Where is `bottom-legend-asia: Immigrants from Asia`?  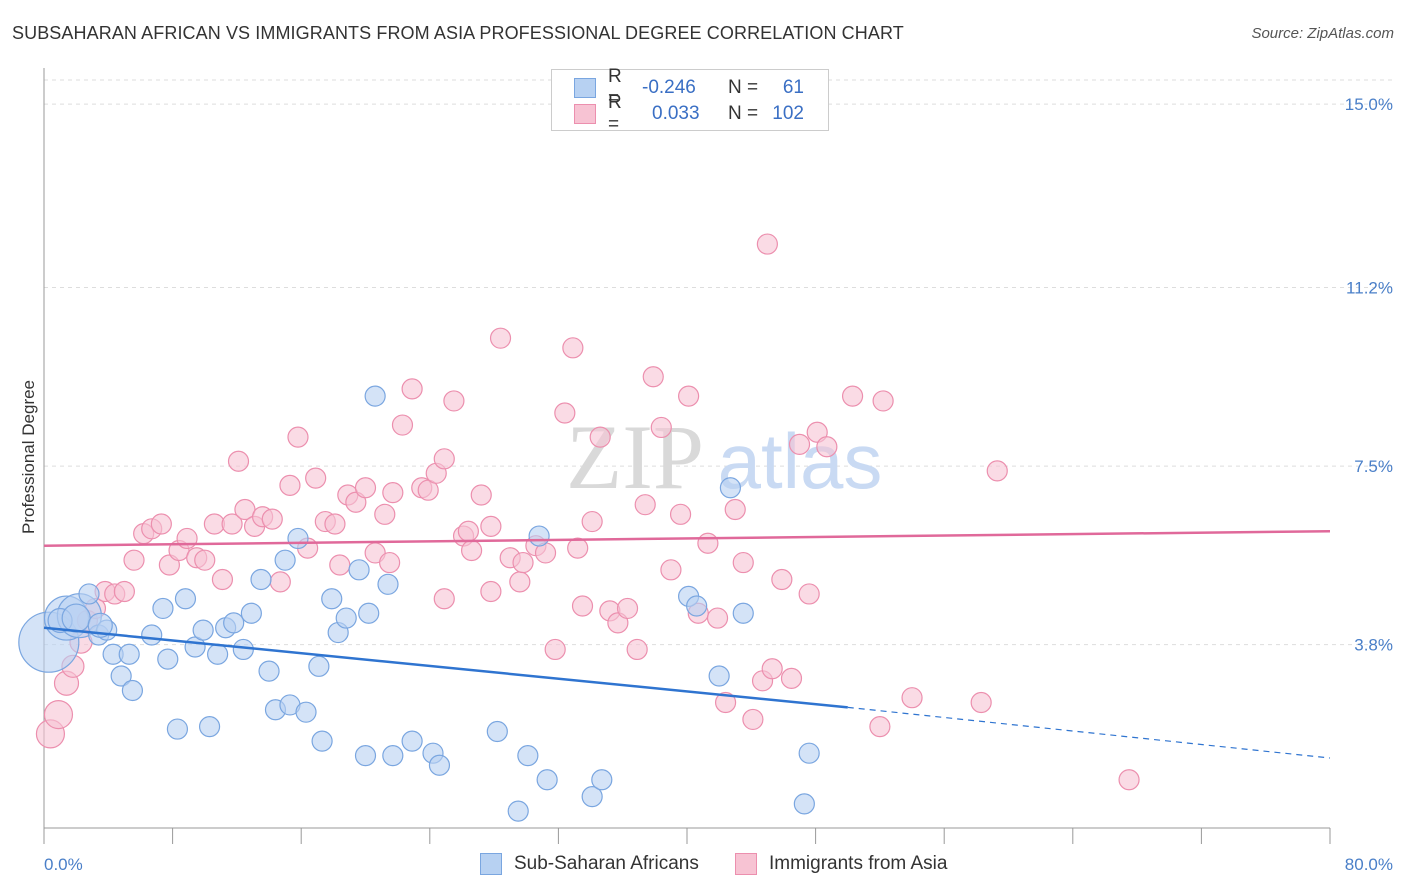 bottom-legend-asia: Immigrants from Asia is located at coordinates (841, 864).